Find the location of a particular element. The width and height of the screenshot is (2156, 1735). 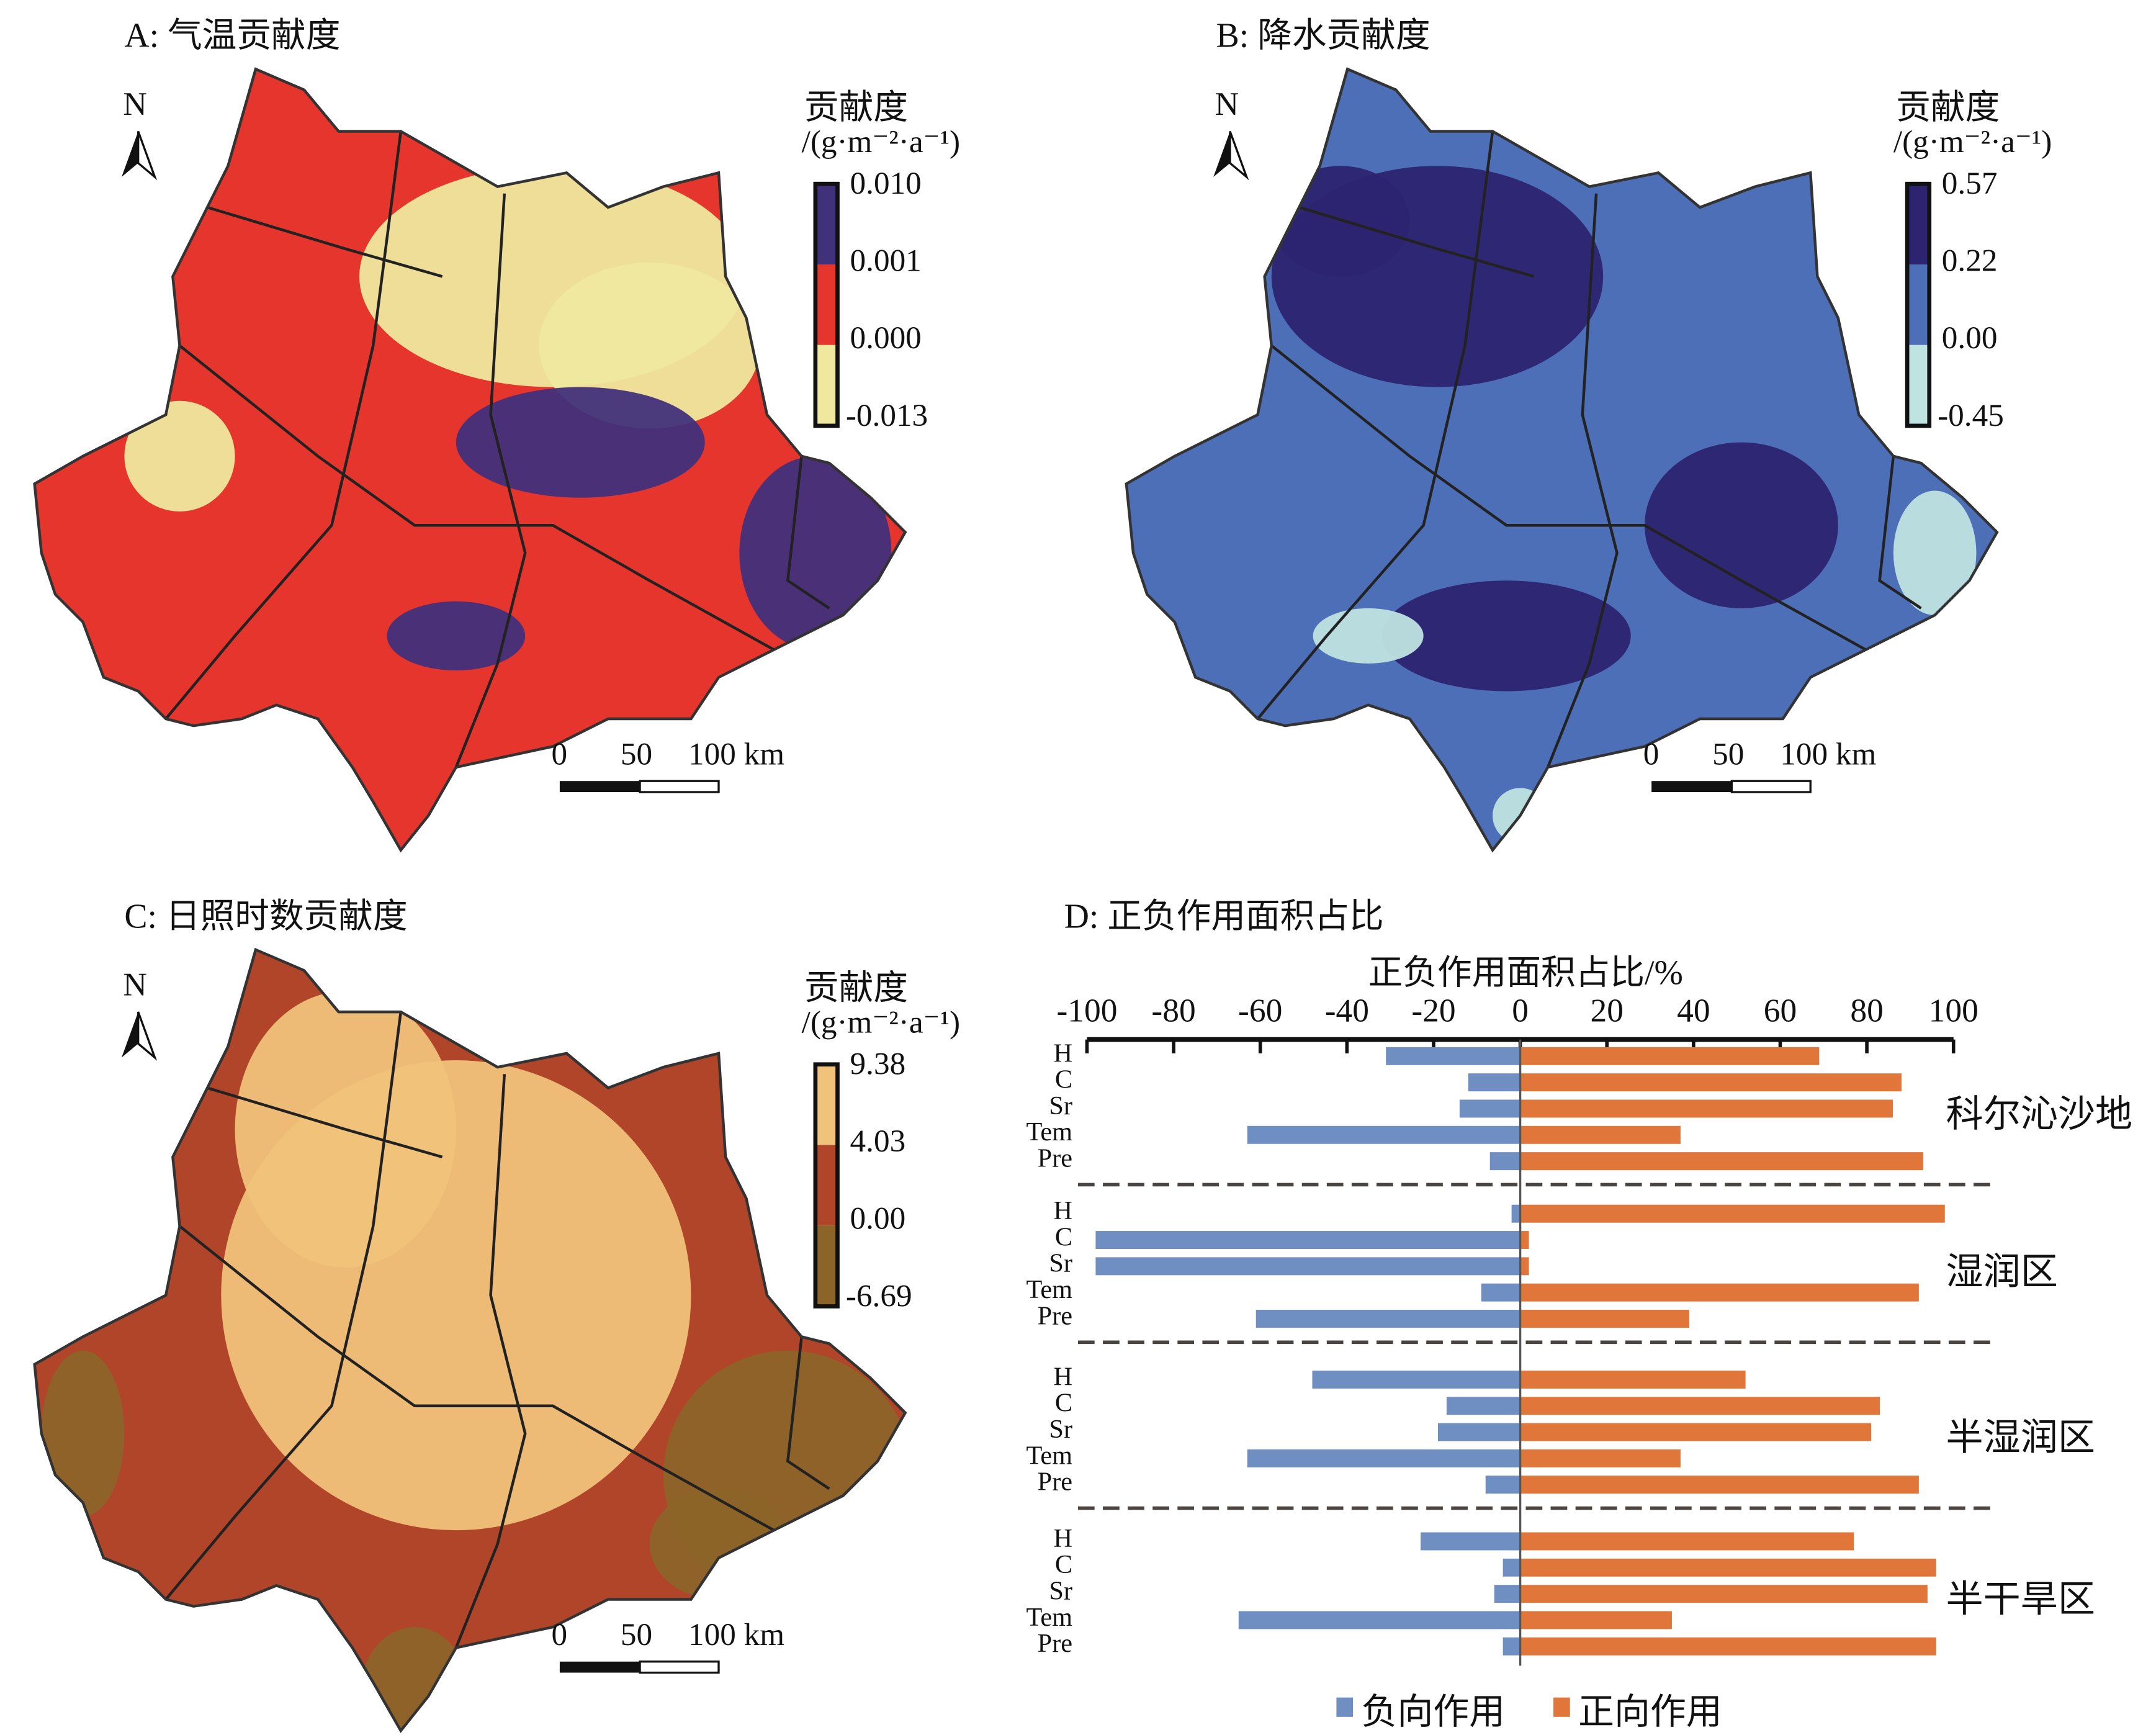

region-label: 科尔沁沙地 is located at coordinates (2040, 1114).